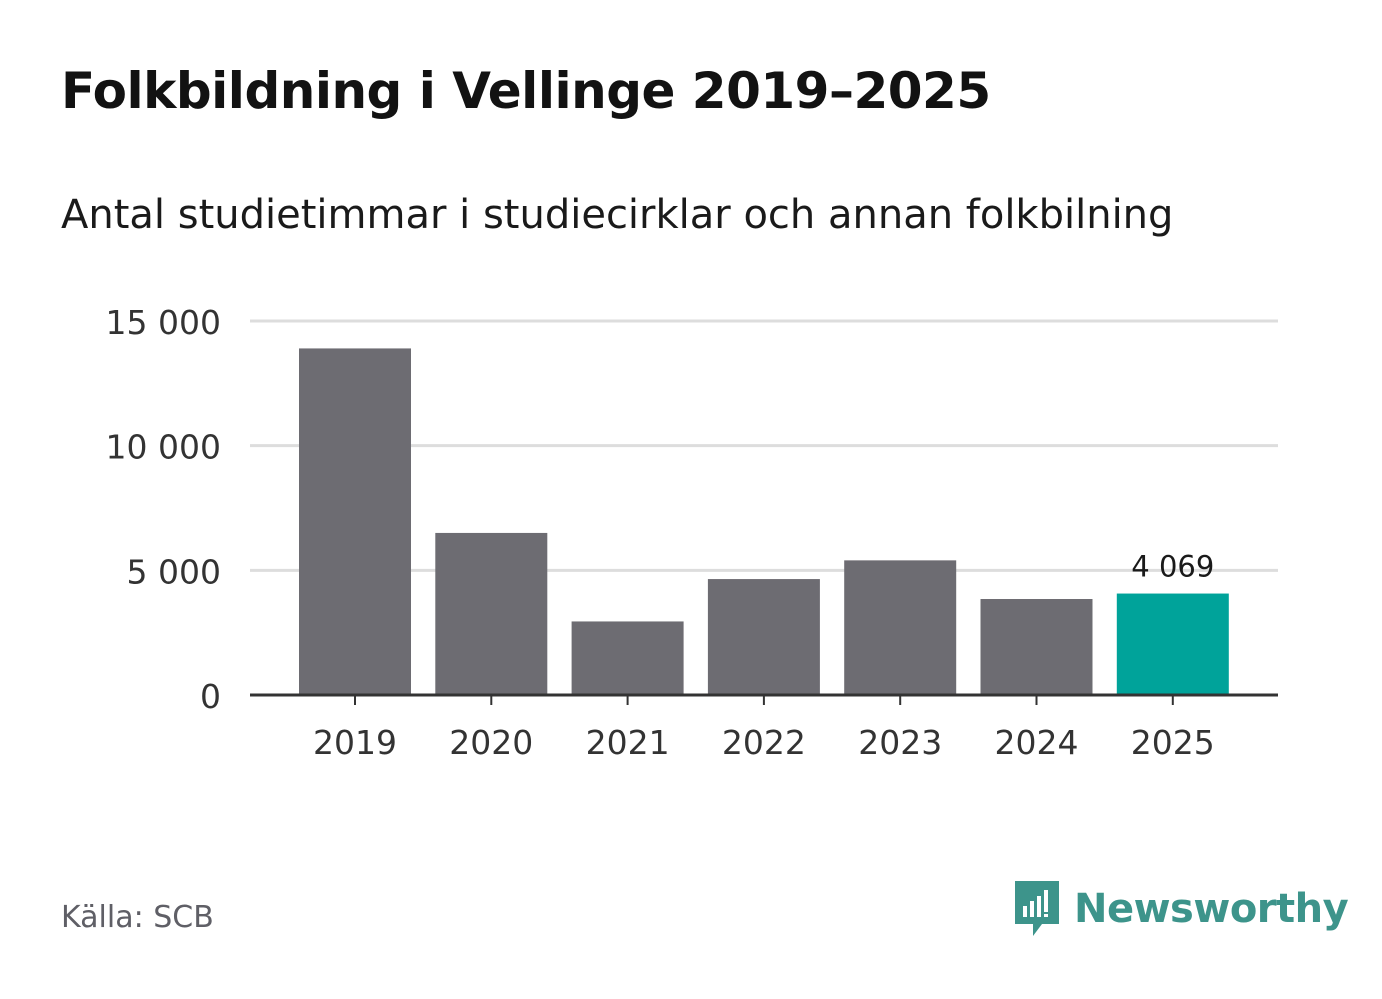 The width and height of the screenshot is (1382, 999). Describe the element at coordinates (1173, 742) in the screenshot. I see `x-tick-label: 2025` at that location.